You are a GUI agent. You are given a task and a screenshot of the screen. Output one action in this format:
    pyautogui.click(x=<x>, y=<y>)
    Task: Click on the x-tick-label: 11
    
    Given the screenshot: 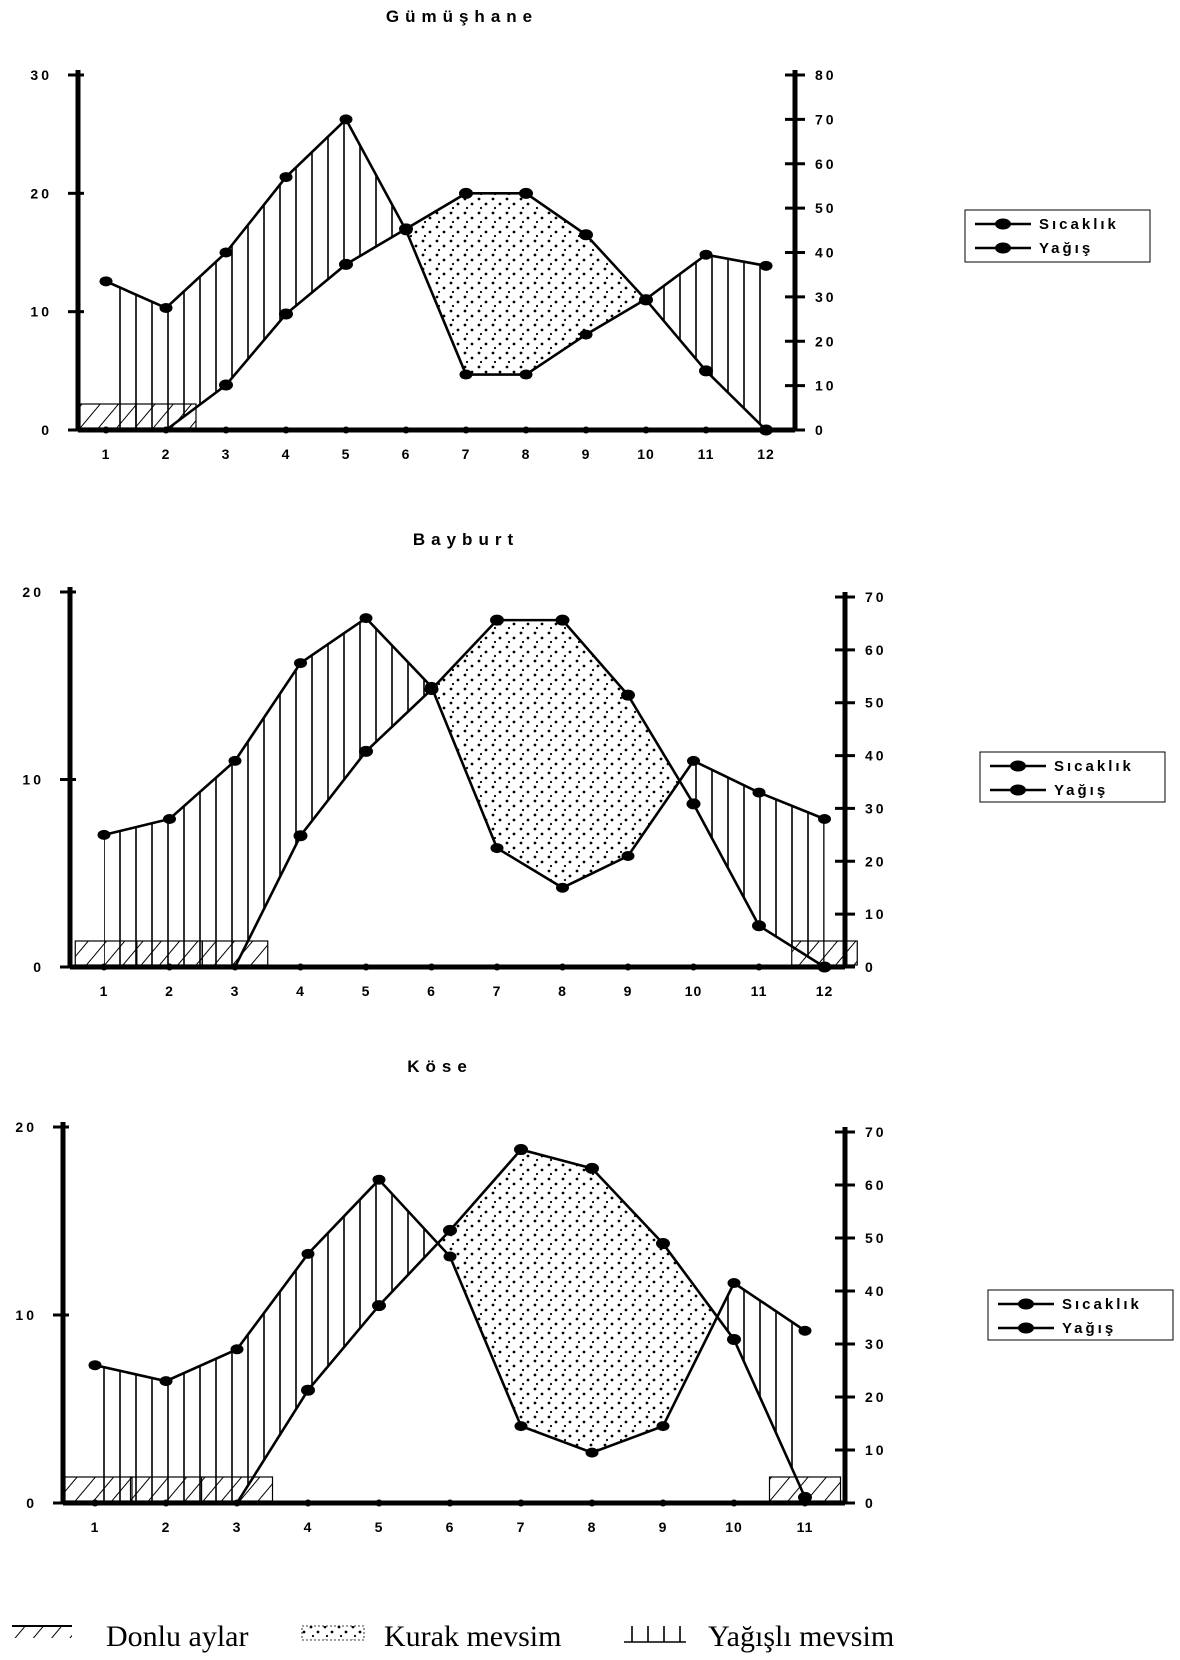 What is the action you would take?
    pyautogui.click(x=706, y=454)
    